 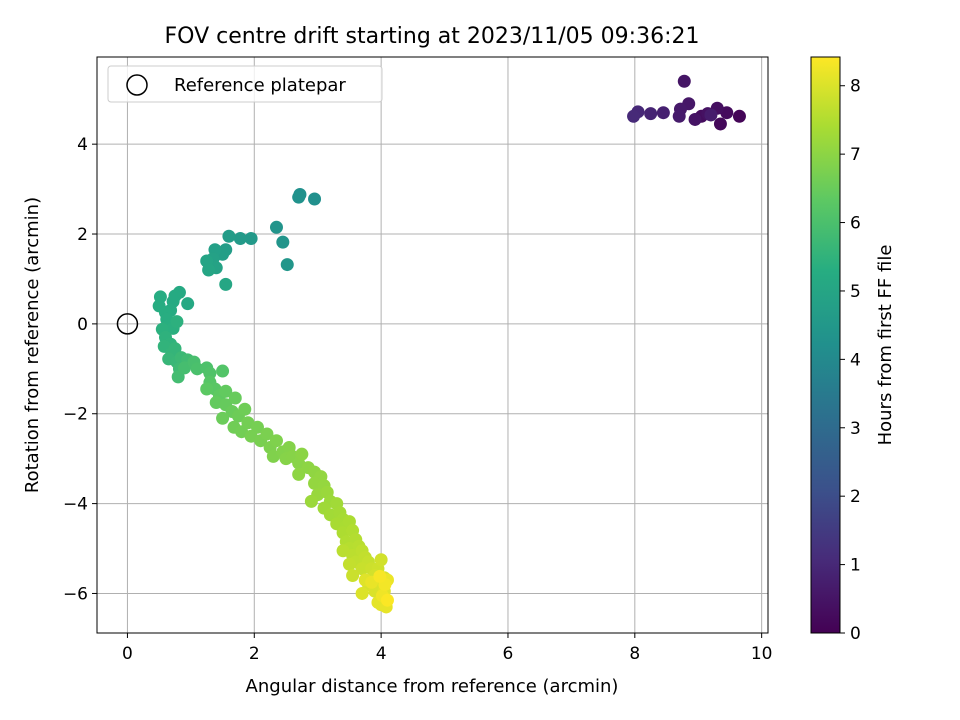 What do you see at coordinates (82, 145) in the screenshot?
I see `y-tick-label: 4` at bounding box center [82, 145].